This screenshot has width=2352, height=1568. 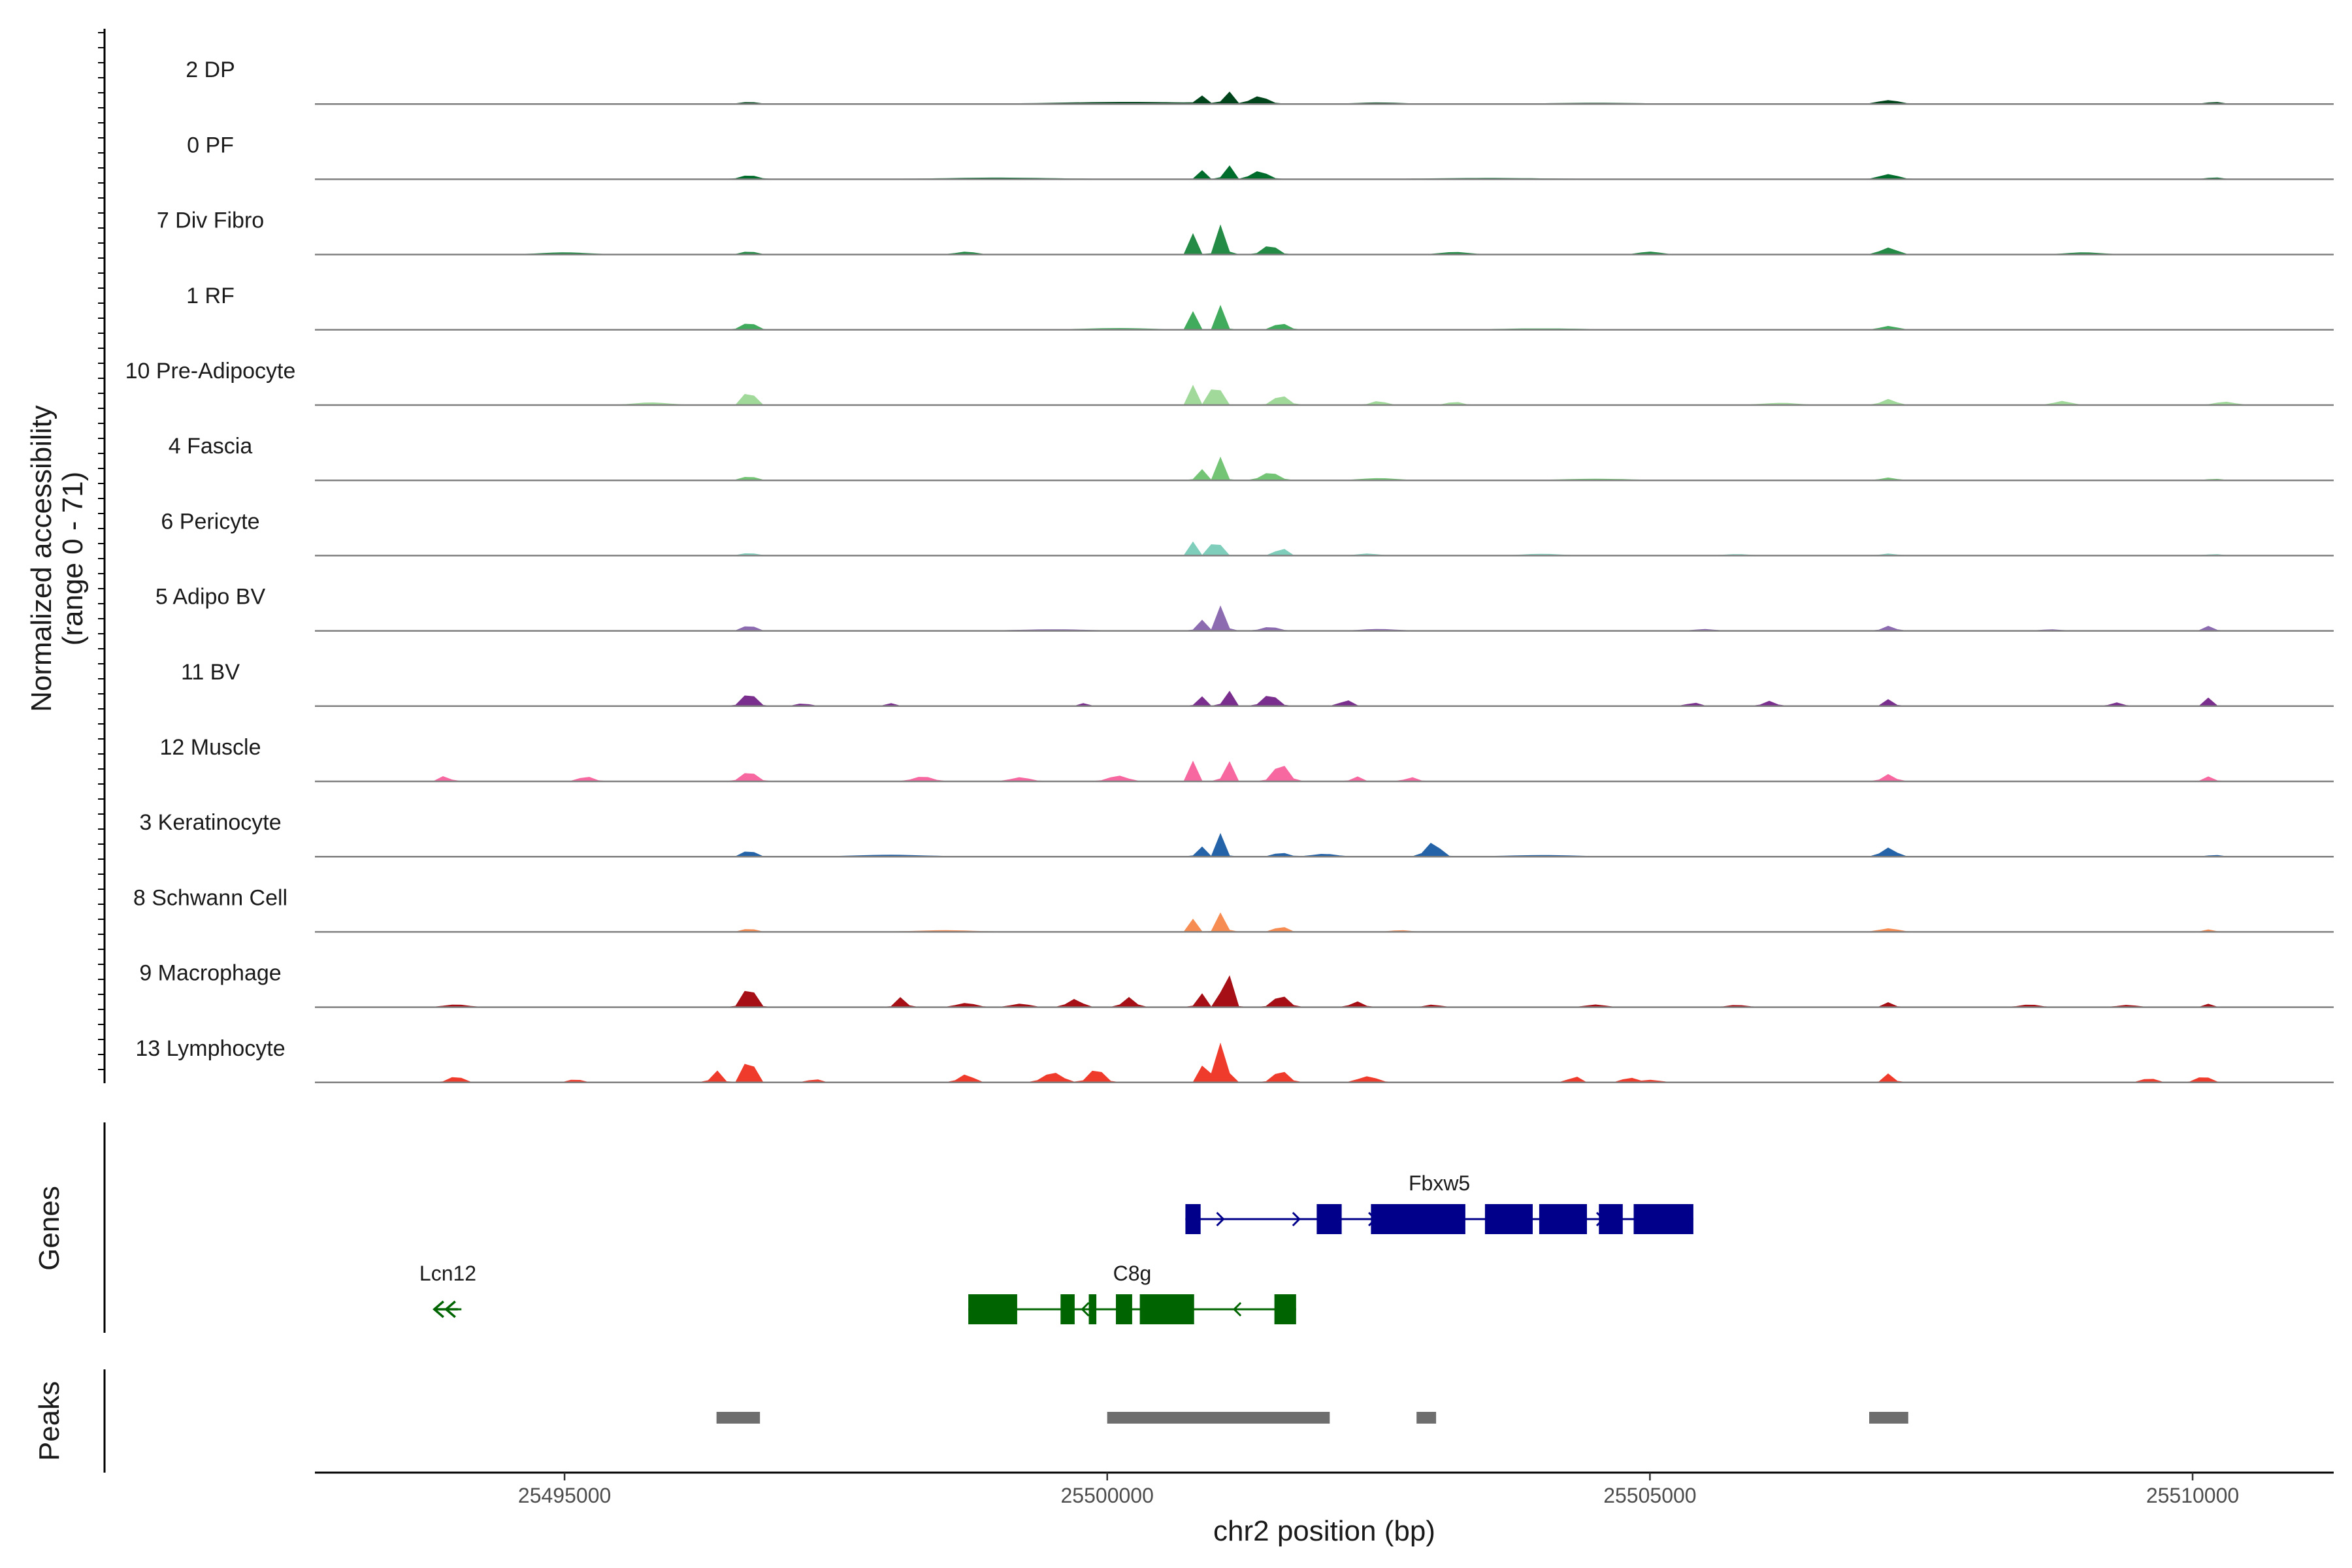 I want to click on gene-lcn12: Lcn12, so click(x=447, y=1290).